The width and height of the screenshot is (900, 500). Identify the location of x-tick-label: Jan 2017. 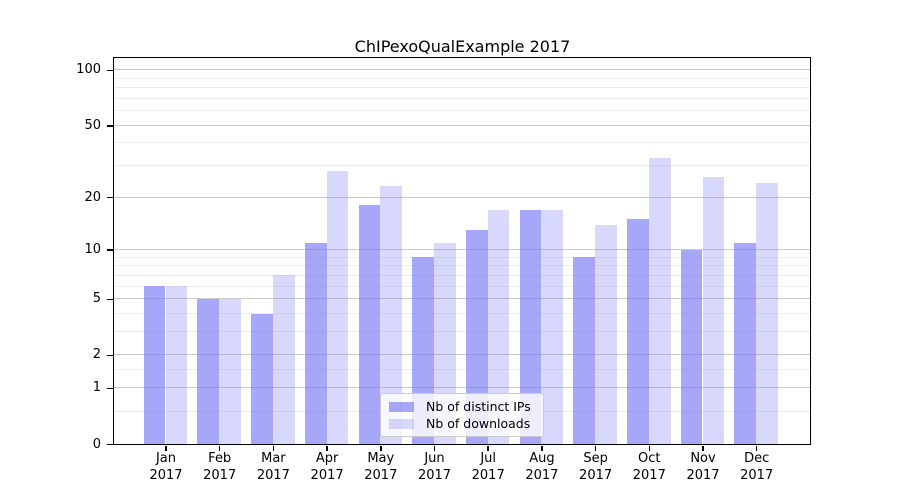
(166, 467).